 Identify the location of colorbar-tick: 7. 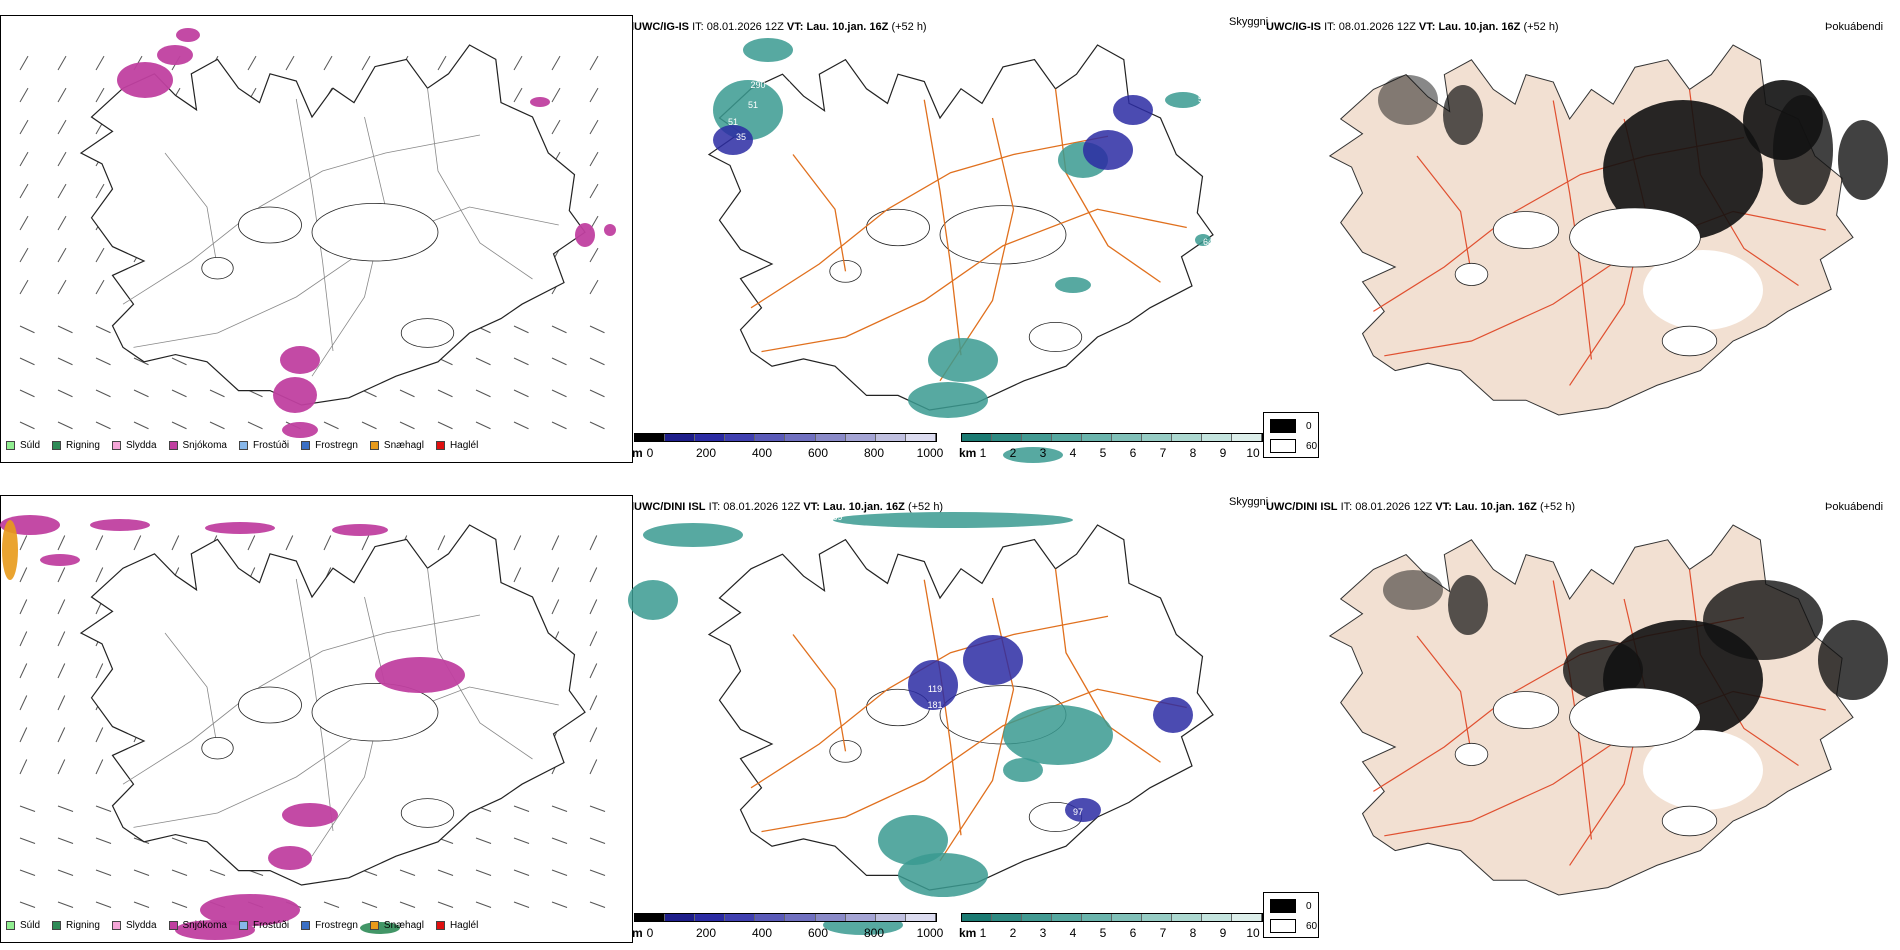
(1163, 453).